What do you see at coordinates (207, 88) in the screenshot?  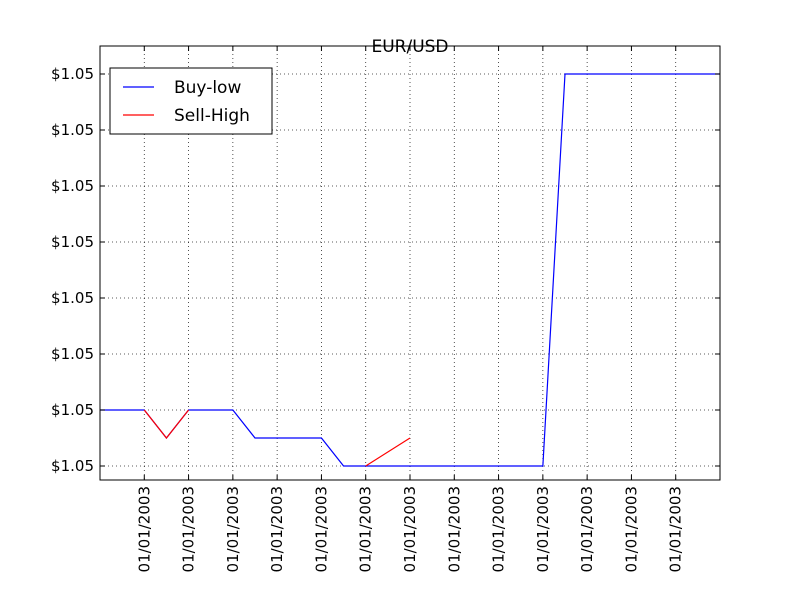 I see `legend-label-buy-low: Buy-low` at bounding box center [207, 88].